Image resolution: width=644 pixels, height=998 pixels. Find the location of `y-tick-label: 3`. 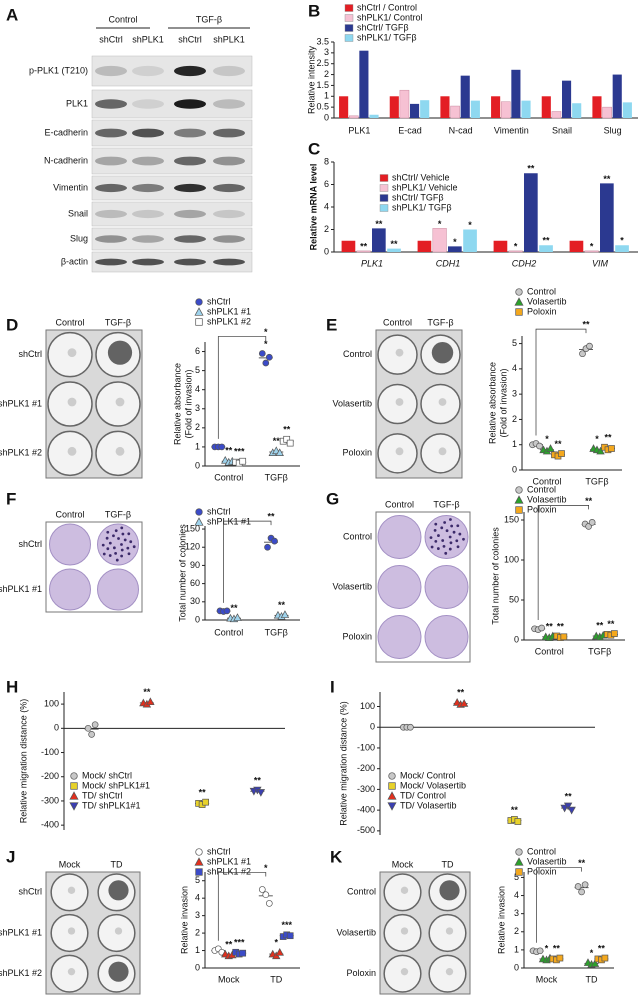

y-tick-label: 3 is located at coordinates (516, 913).